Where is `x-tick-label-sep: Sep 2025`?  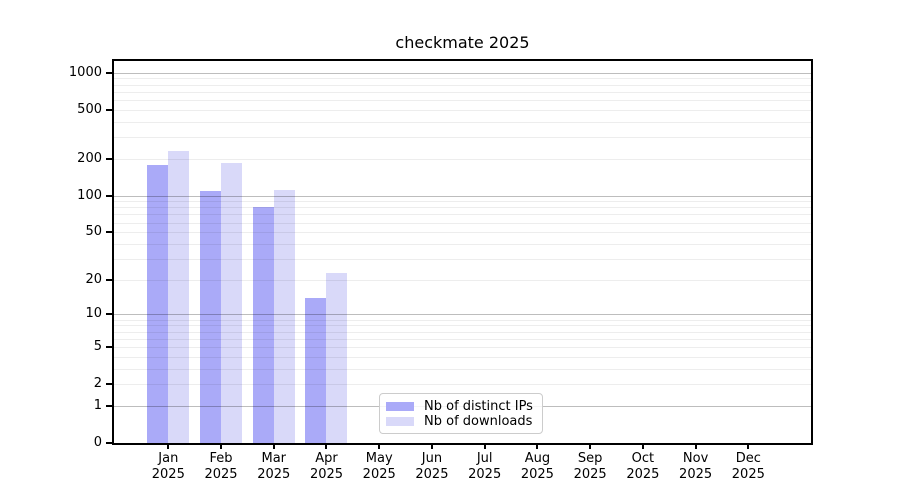 x-tick-label-sep: Sep 2025 is located at coordinates (590, 466).